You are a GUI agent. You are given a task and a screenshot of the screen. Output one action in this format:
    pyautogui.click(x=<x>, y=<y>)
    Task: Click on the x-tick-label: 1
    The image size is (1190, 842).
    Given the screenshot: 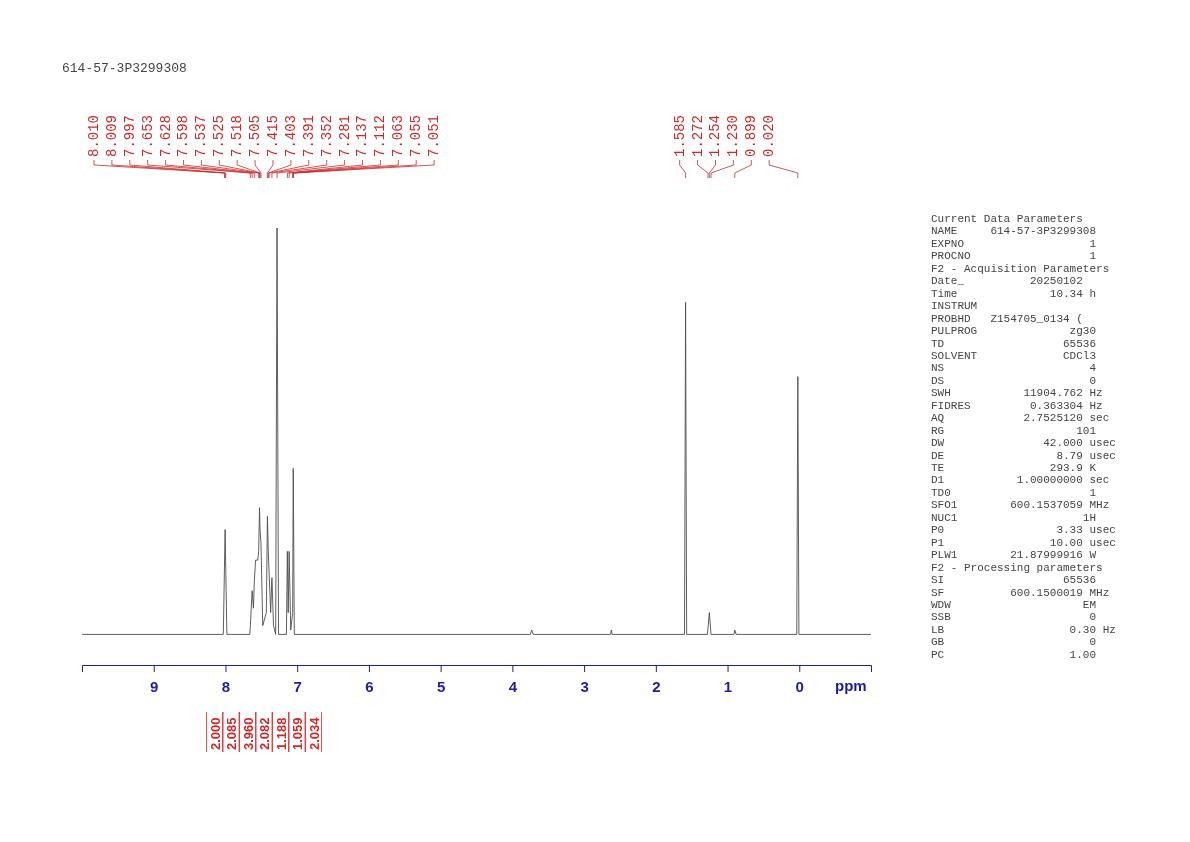 What is the action you would take?
    pyautogui.click(x=728, y=686)
    